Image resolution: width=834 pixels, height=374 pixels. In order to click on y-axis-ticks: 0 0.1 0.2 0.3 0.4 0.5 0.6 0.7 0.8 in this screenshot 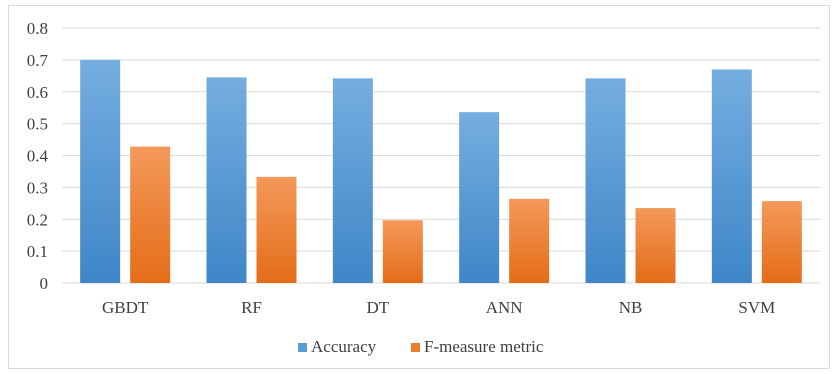, I will do `click(38, 156)`.